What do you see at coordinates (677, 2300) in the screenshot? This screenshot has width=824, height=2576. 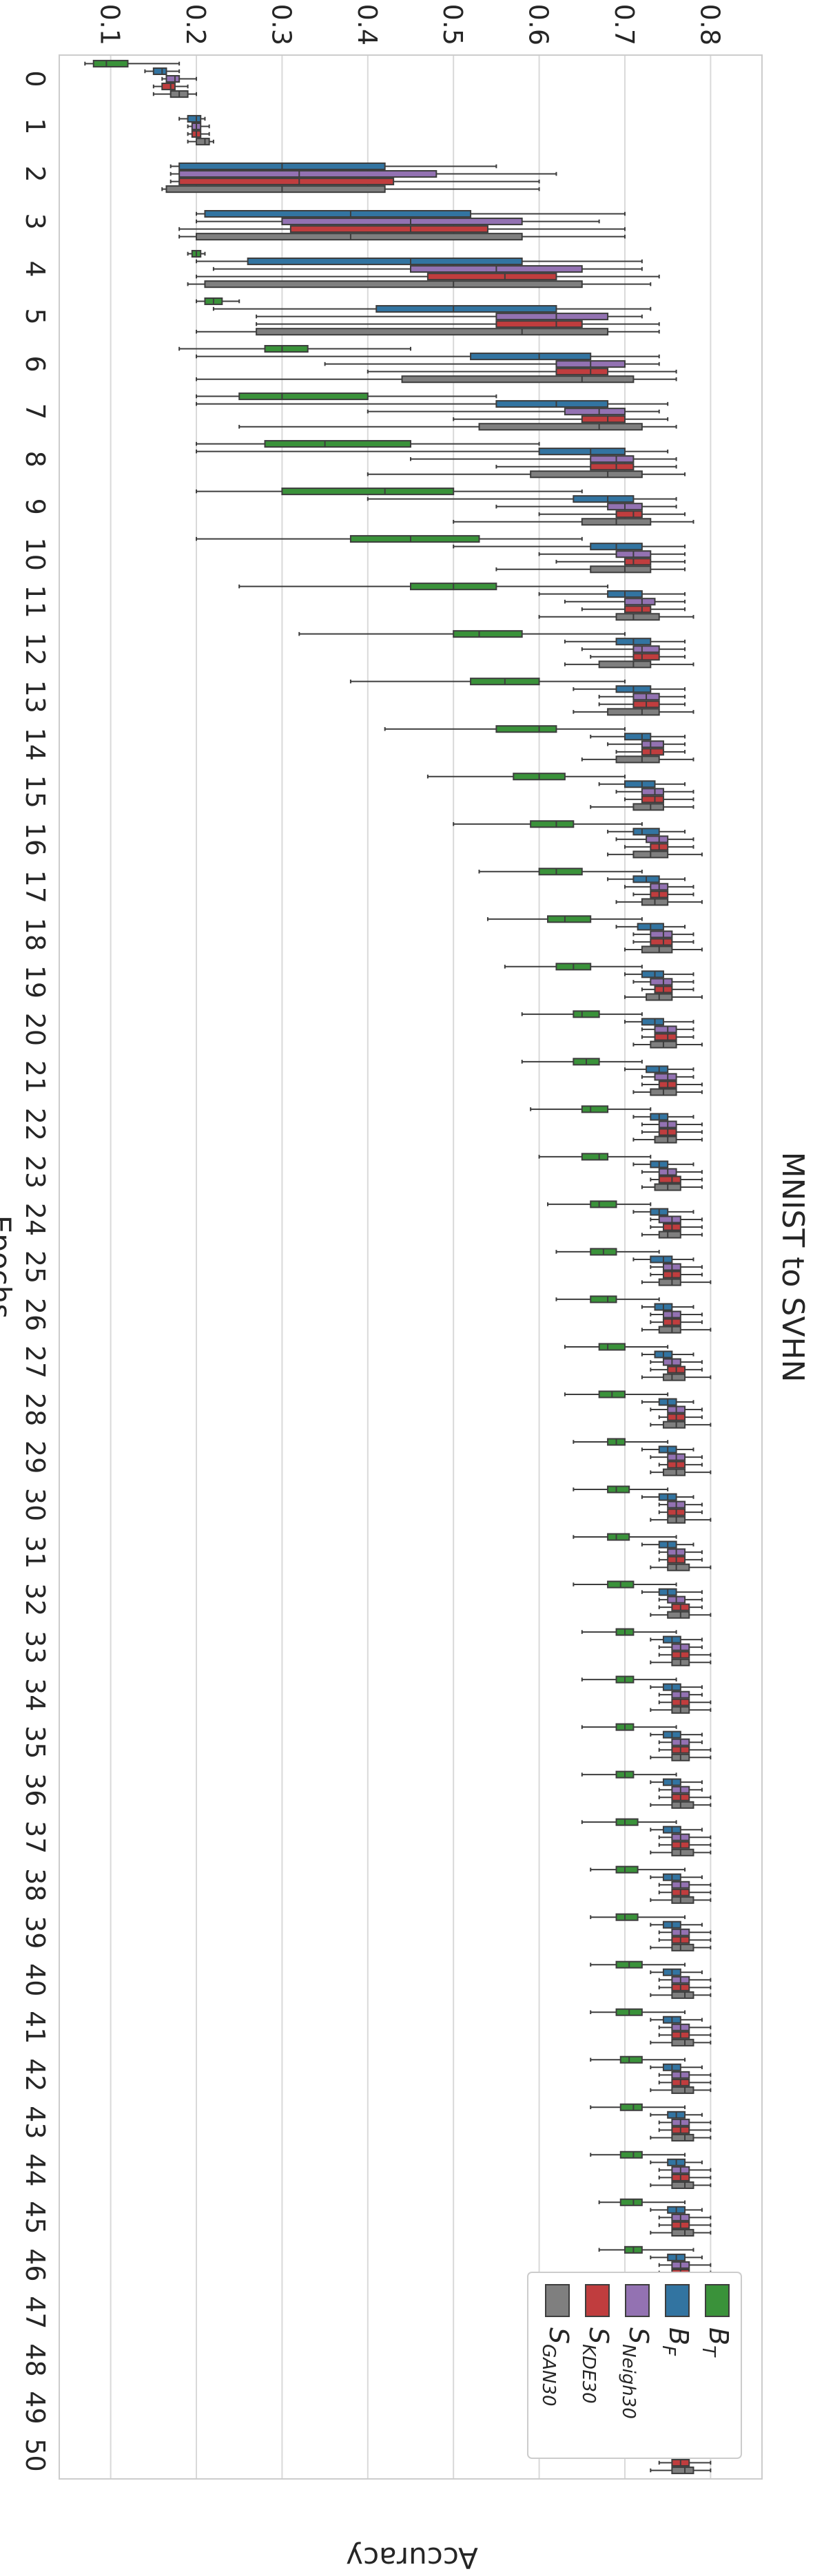 I see `legend-swatch` at bounding box center [677, 2300].